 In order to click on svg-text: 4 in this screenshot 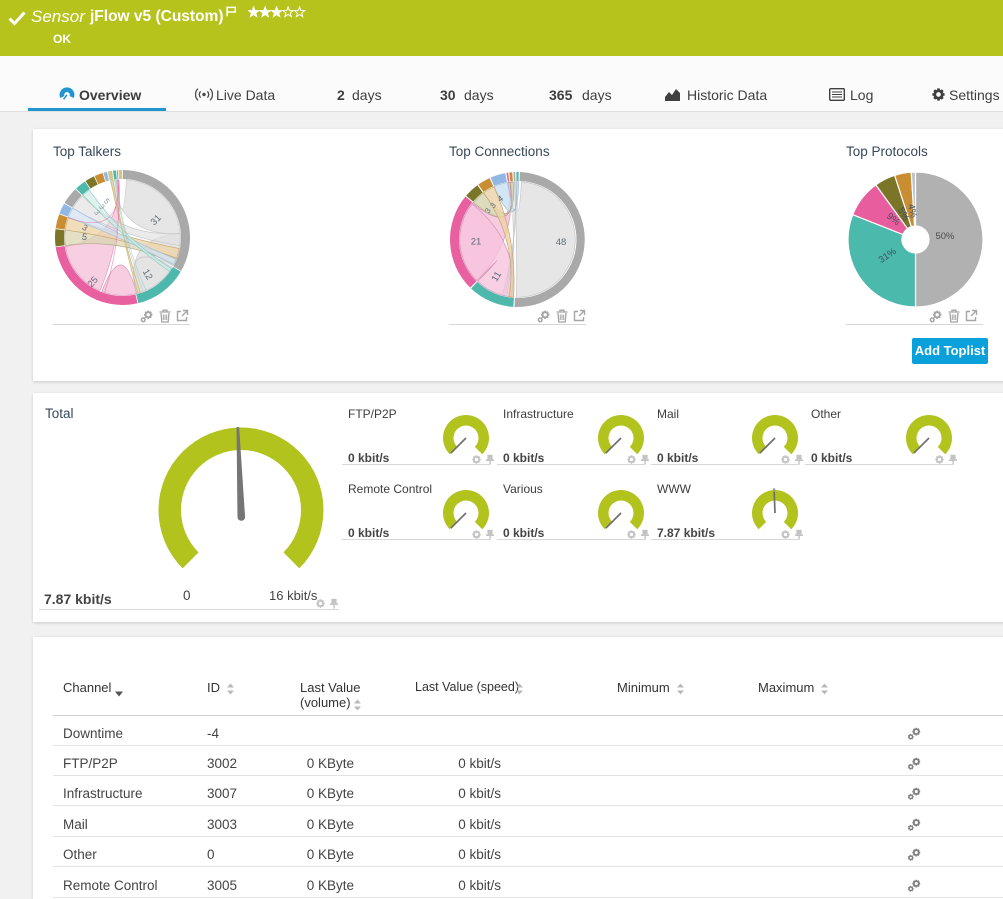, I will do `click(500, 198)`.